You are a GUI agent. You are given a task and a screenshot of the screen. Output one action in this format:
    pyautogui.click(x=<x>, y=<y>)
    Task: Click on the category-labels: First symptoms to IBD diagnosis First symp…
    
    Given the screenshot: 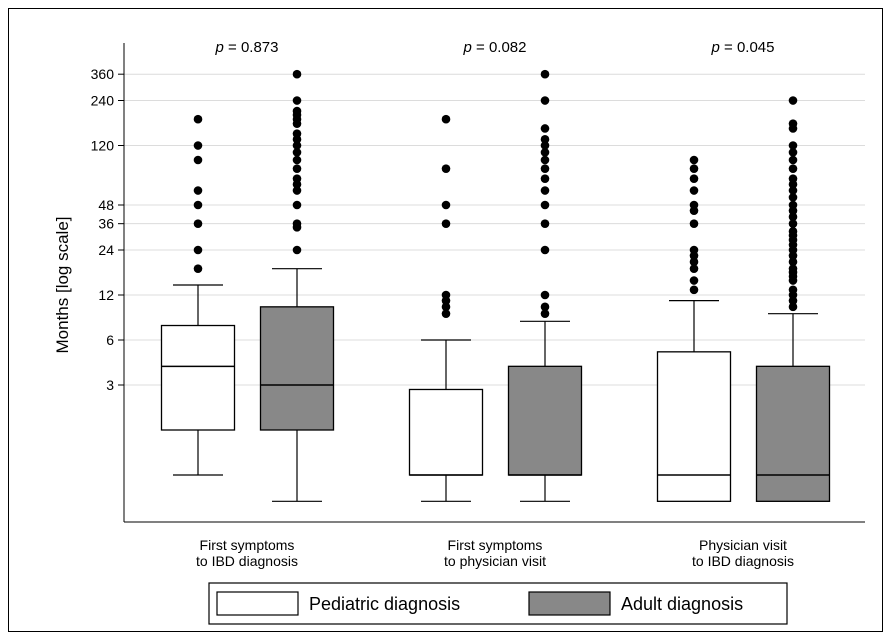 What is the action you would take?
    pyautogui.click(x=495, y=553)
    